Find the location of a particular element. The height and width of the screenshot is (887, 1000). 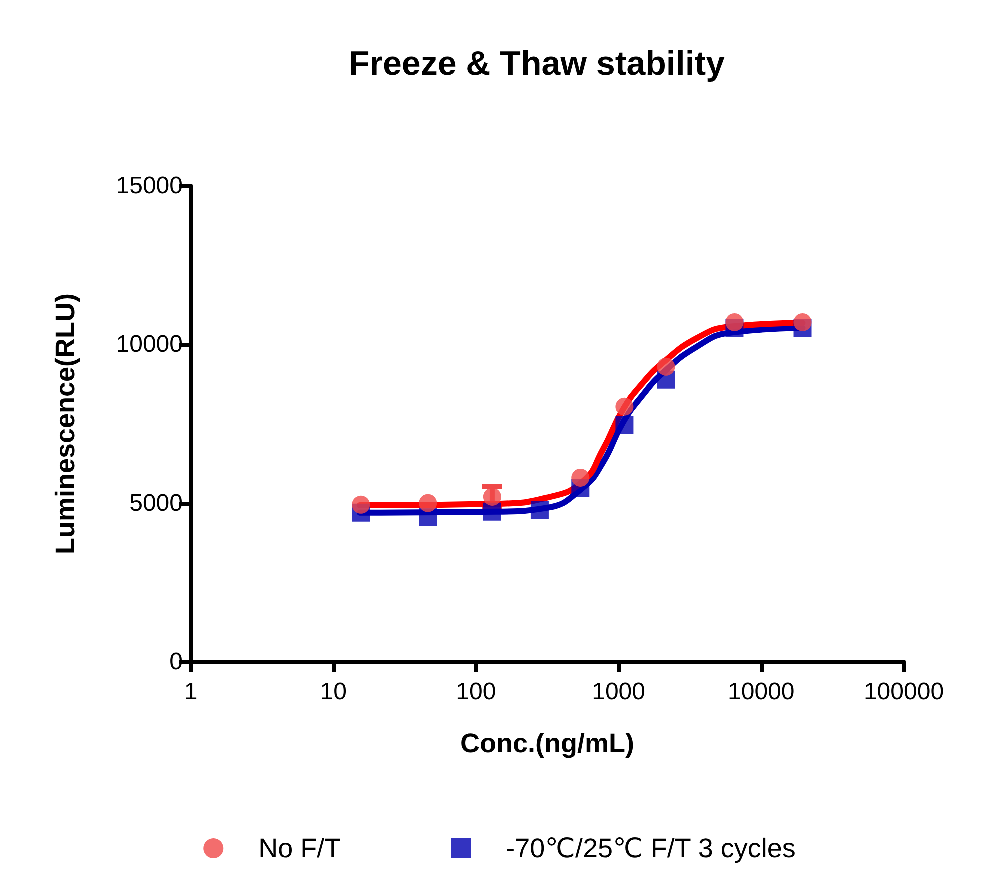

legend-label: -70℃/25℃ F/T 3 cycles is located at coordinates (651, 849).